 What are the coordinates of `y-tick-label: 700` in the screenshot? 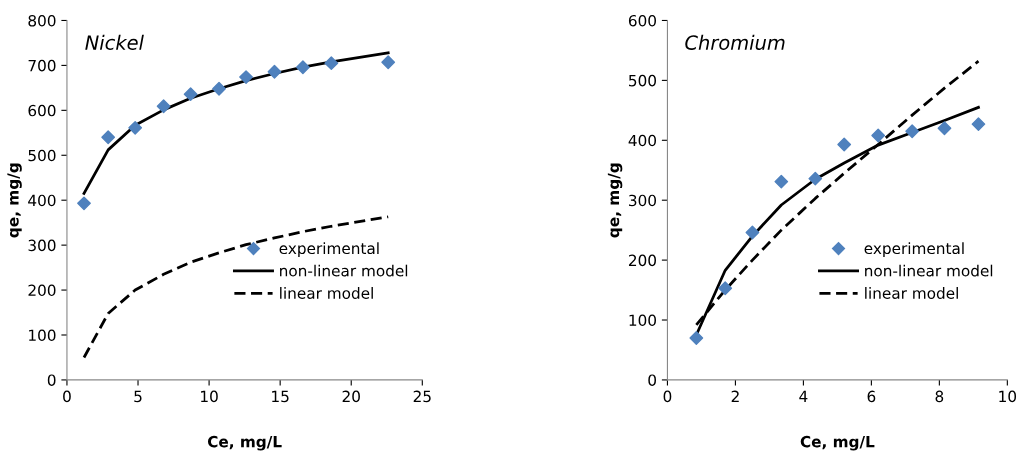 It's located at (42, 65).